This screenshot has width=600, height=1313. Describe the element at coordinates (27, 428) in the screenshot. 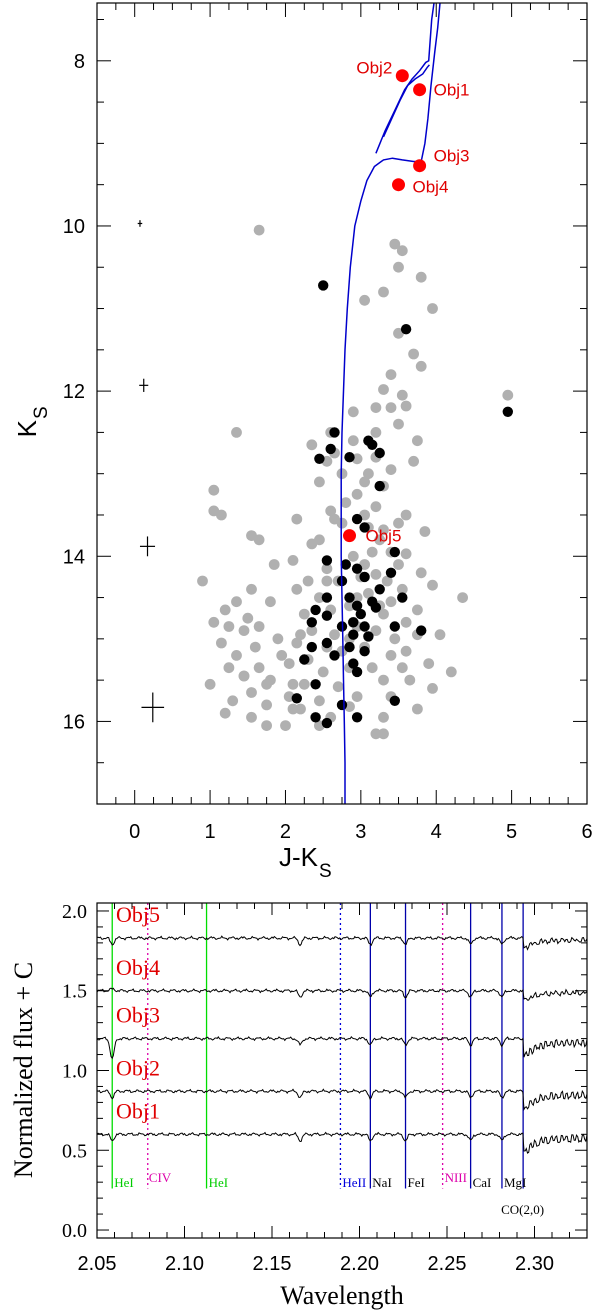

I see `cmd-ylabel: K` at that location.